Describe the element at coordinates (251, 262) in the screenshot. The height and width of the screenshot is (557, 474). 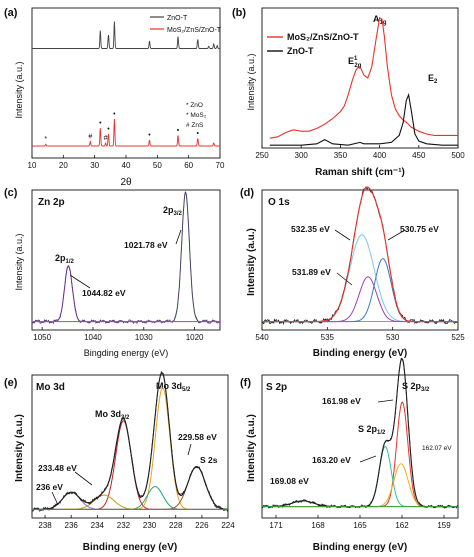
I see `panel-d-ylabel: Intensity (a.u.)` at that location.